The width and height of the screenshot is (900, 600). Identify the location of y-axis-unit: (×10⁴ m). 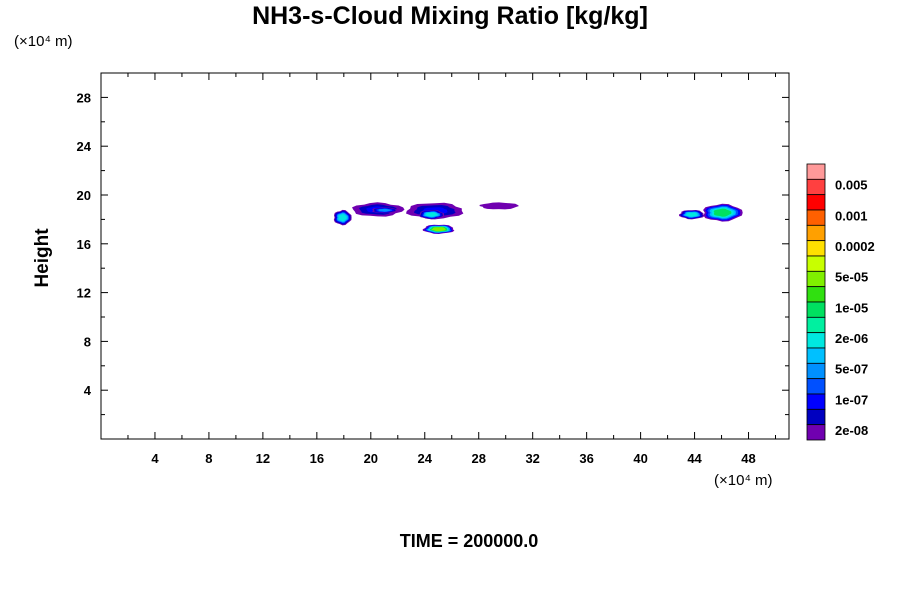
(43, 41).